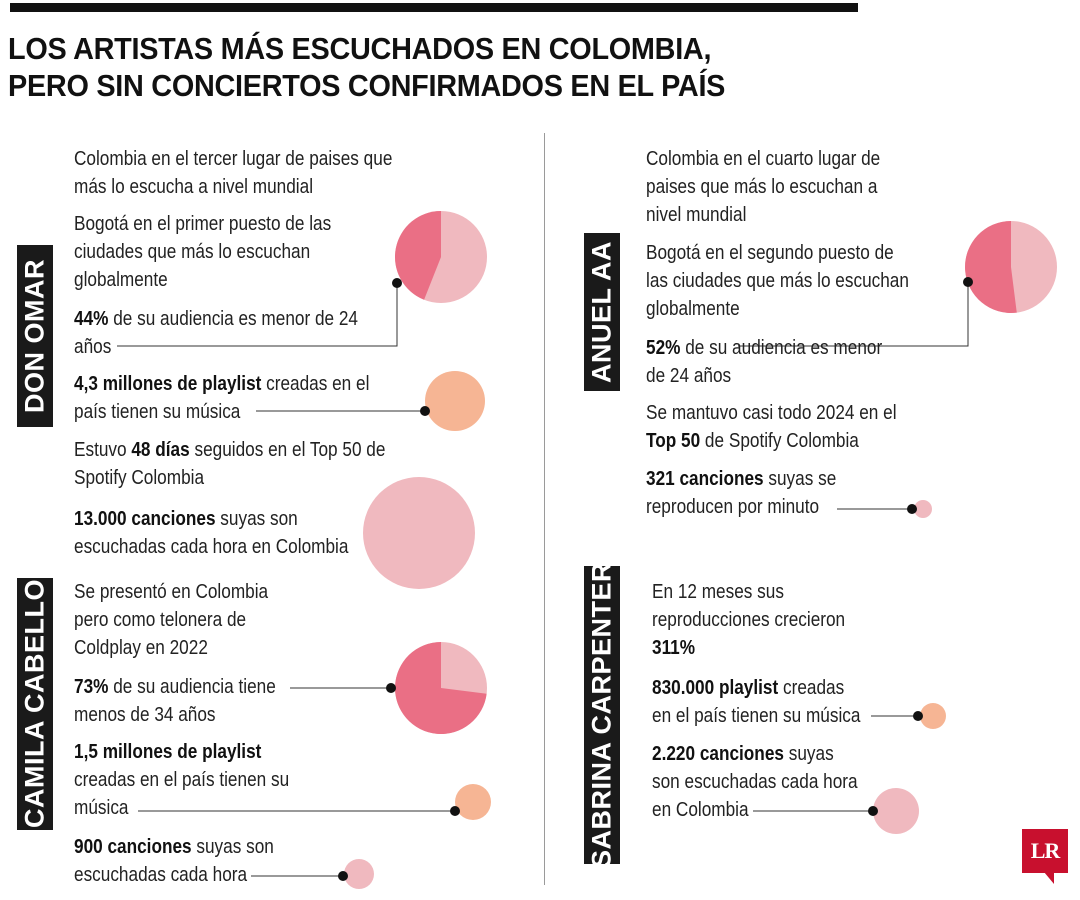 The height and width of the screenshot is (900, 1080). I want to click on column-divider, so click(544, 509).